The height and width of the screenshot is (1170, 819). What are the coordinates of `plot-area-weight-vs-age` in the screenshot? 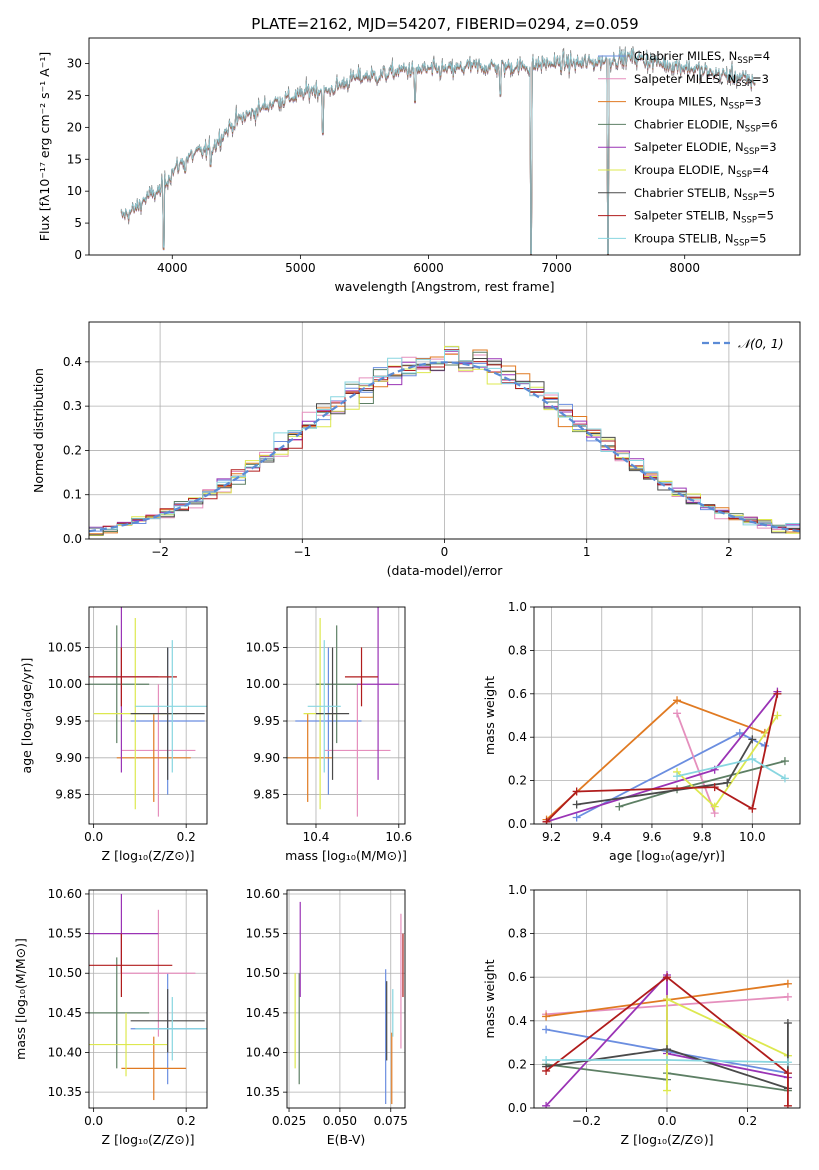 It's located at (665, 755).